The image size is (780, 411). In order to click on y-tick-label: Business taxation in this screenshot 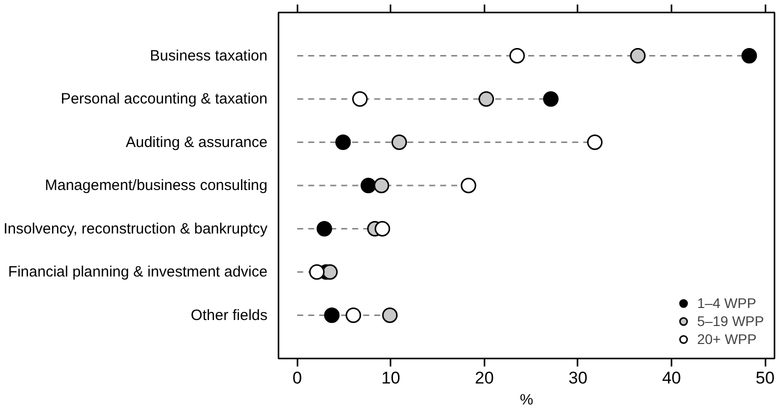, I will do `click(209, 55)`.